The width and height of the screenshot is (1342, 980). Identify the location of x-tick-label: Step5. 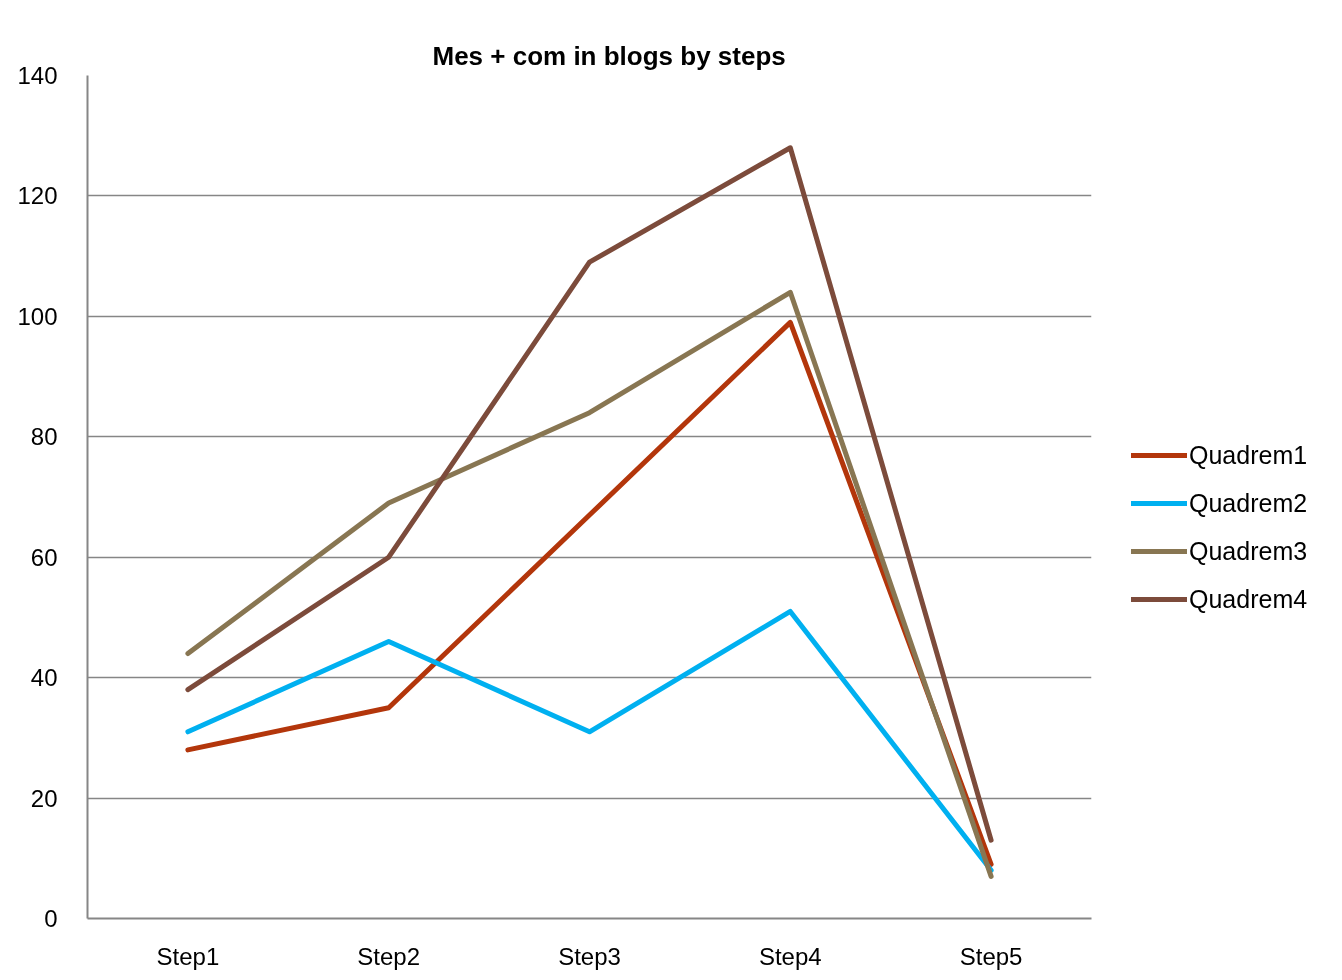
(991, 956).